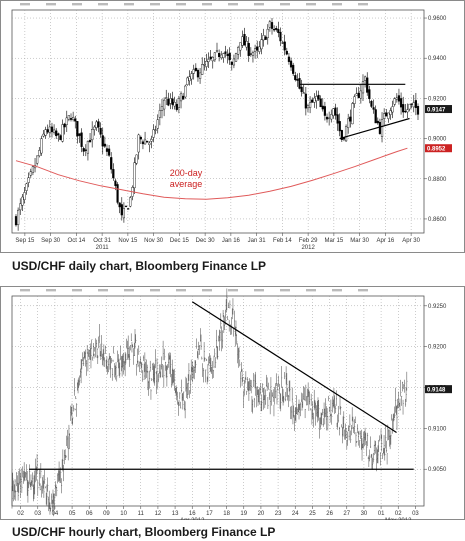 The image size is (465, 541). I want to click on x-tick-label: Feb 14, so click(282, 241).